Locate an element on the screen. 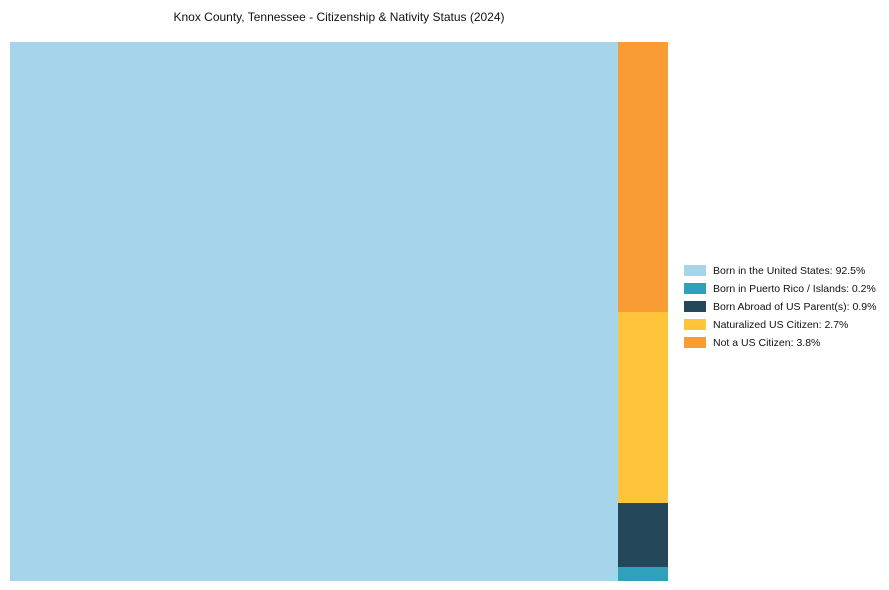 The height and width of the screenshot is (590, 889). legend-item: Born in the United States: 92.5% is located at coordinates (780, 270).